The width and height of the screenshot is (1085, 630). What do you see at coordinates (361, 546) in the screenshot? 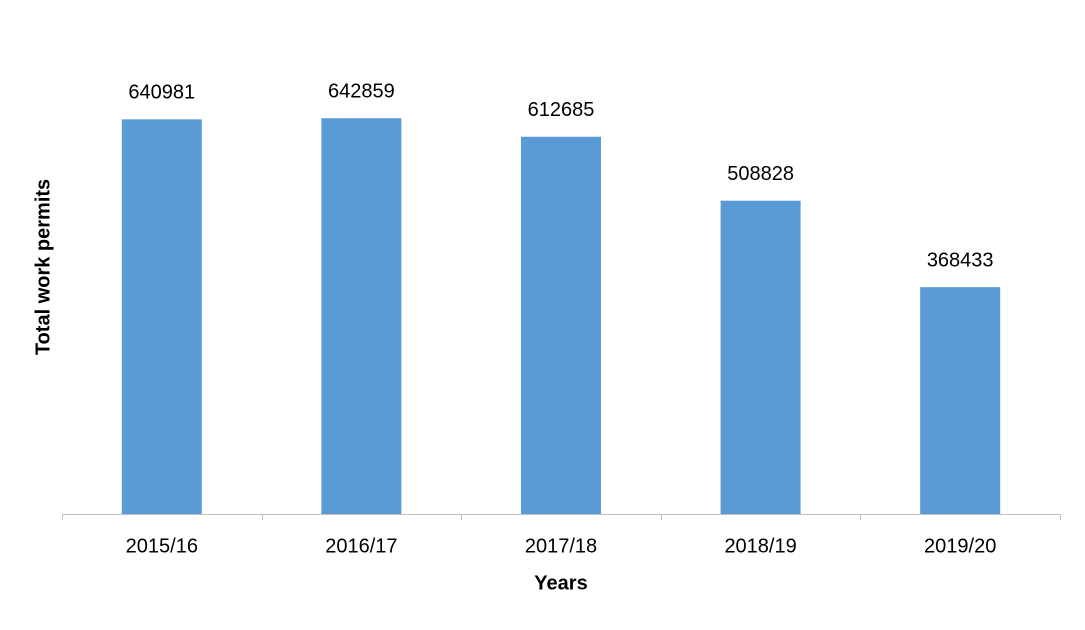
I see `x-tick-label: 2016/17` at bounding box center [361, 546].